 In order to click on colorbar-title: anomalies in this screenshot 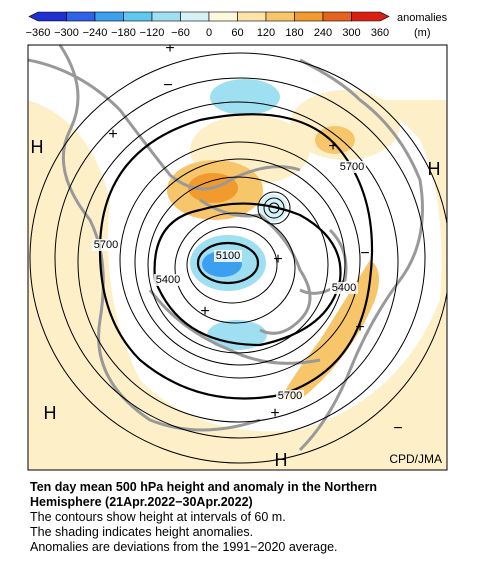, I will do `click(422, 18)`.